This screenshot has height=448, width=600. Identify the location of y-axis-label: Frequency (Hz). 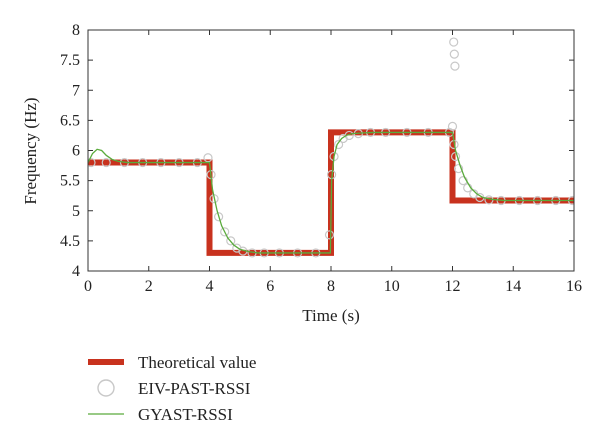
(30, 150).